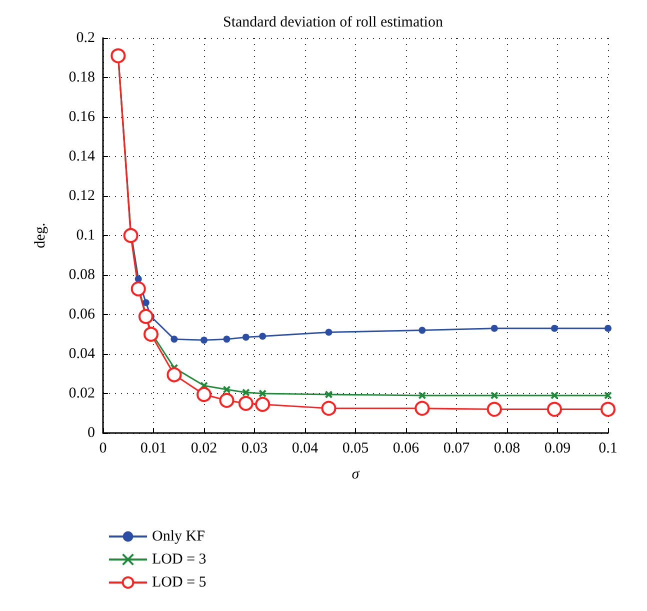 The height and width of the screenshot is (611, 647). Describe the element at coordinates (356, 474) in the screenshot. I see `x-axis-title: σ` at that location.